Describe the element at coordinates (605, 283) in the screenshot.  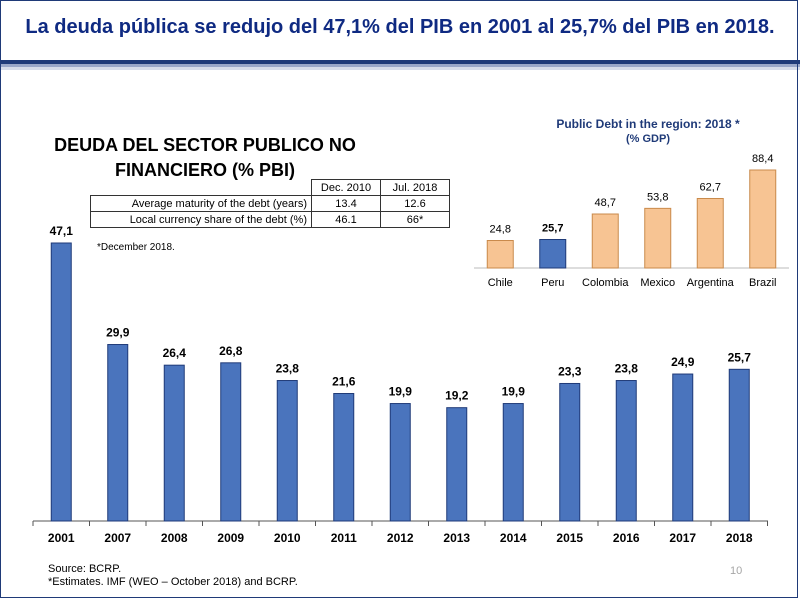
I see `region-x-label-colombia: Colombia` at that location.